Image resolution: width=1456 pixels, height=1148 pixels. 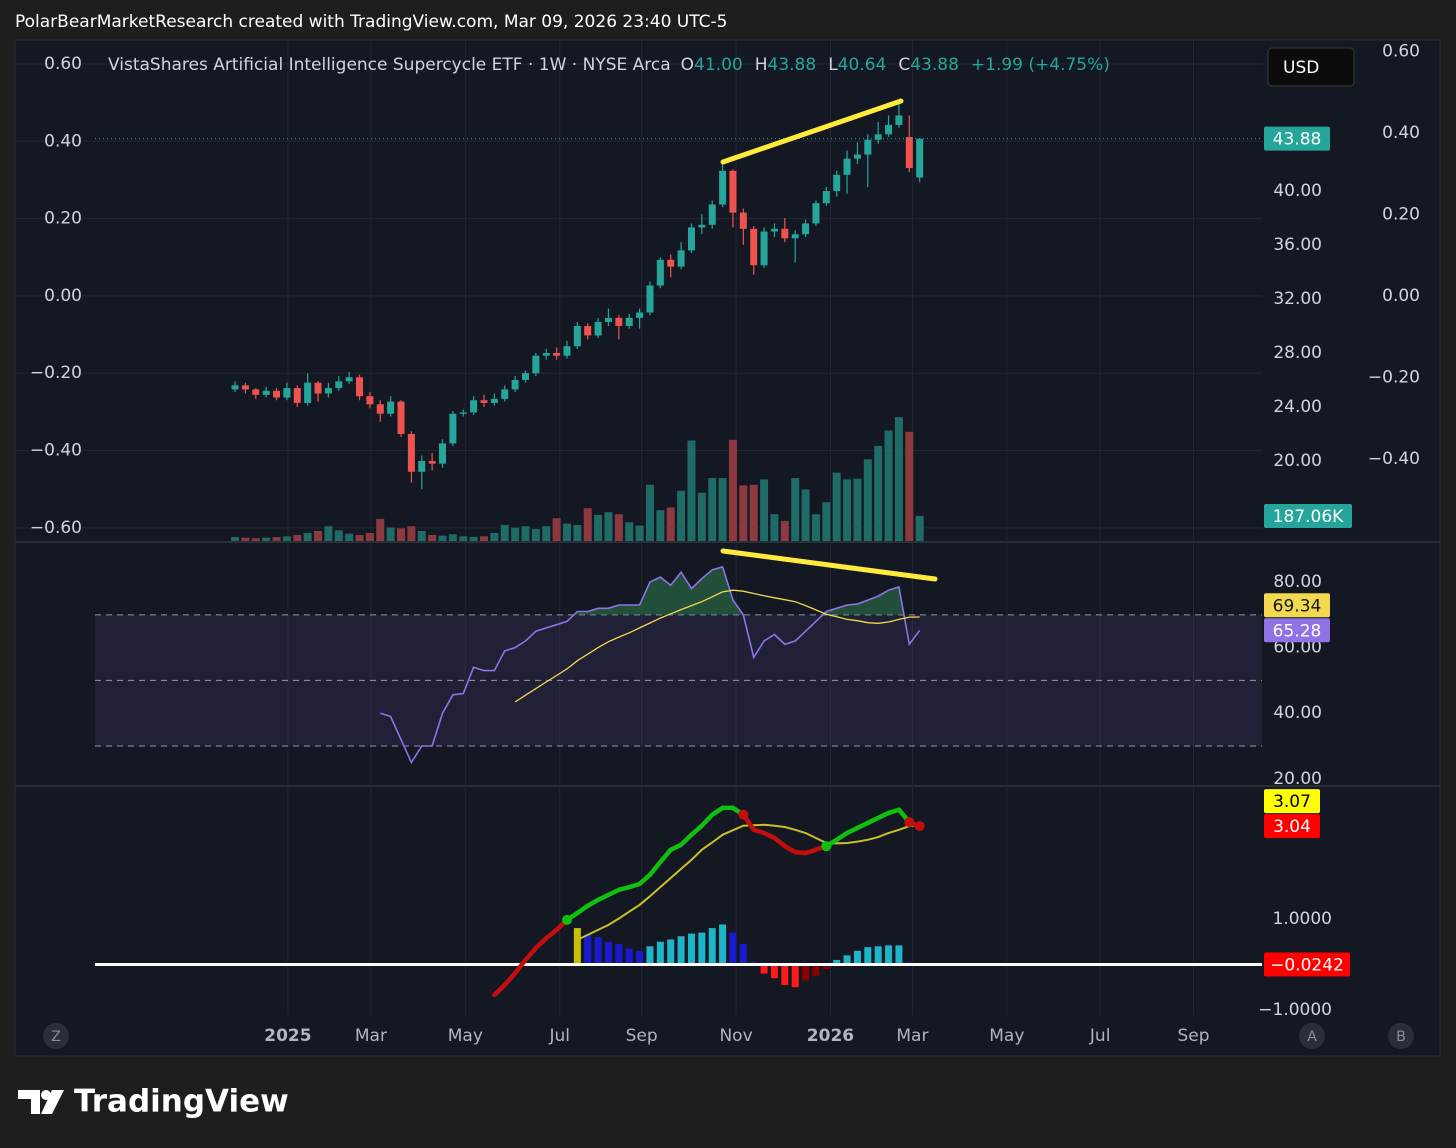 What do you see at coordinates (1297, 606) in the screenshot?
I see `badge-label: 69.34` at bounding box center [1297, 606].